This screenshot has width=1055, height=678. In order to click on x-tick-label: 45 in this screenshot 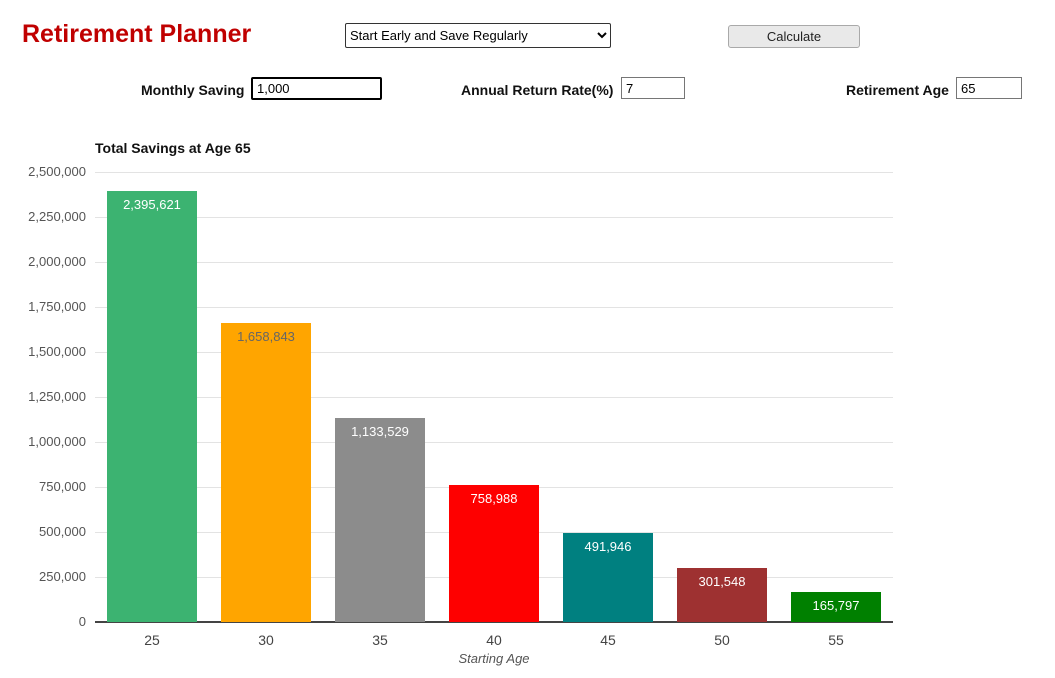, I will do `click(608, 640)`.